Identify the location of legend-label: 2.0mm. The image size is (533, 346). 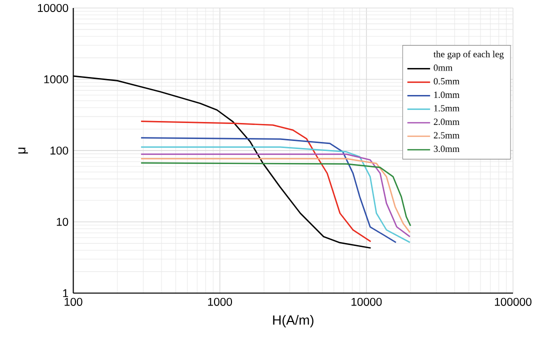
(447, 121).